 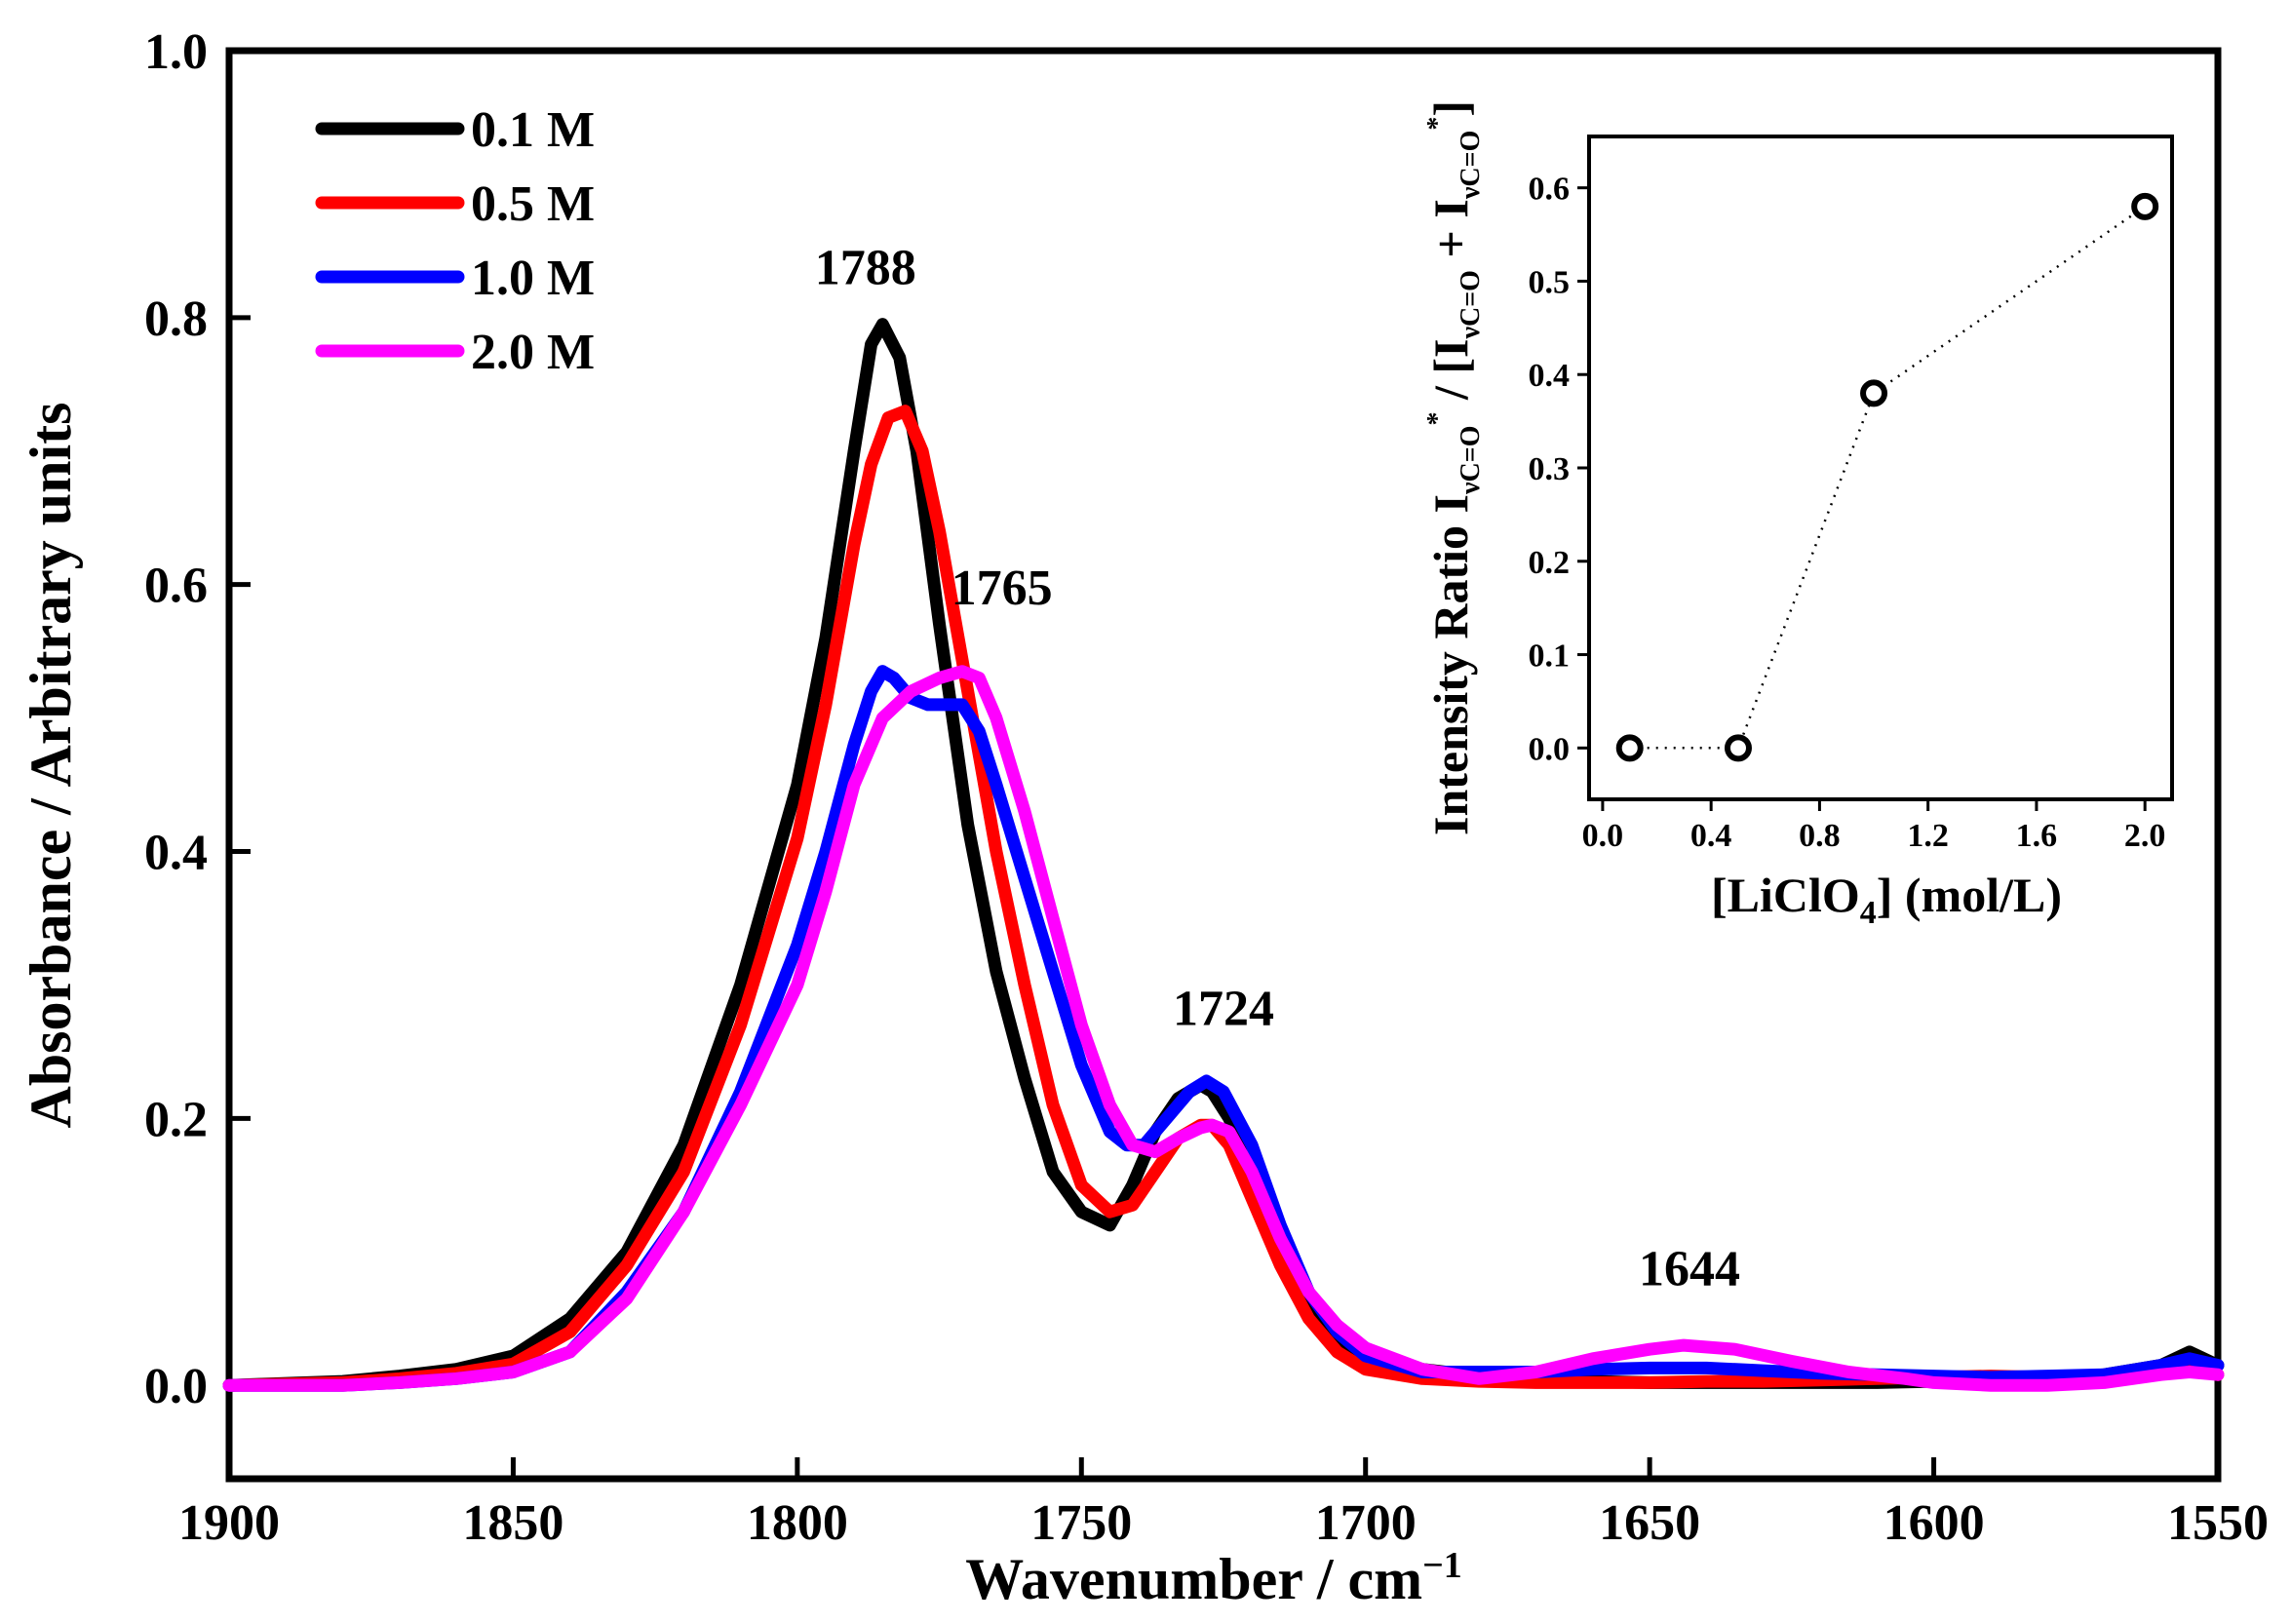 What do you see at coordinates (533, 204) in the screenshot?
I see `legend-label: 0.5 M` at bounding box center [533, 204].